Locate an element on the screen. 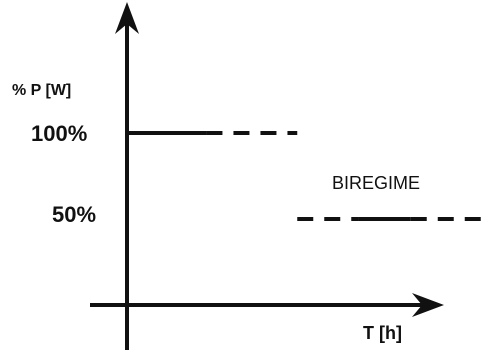  y-axis-arrowhead is located at coordinates (127, 18).